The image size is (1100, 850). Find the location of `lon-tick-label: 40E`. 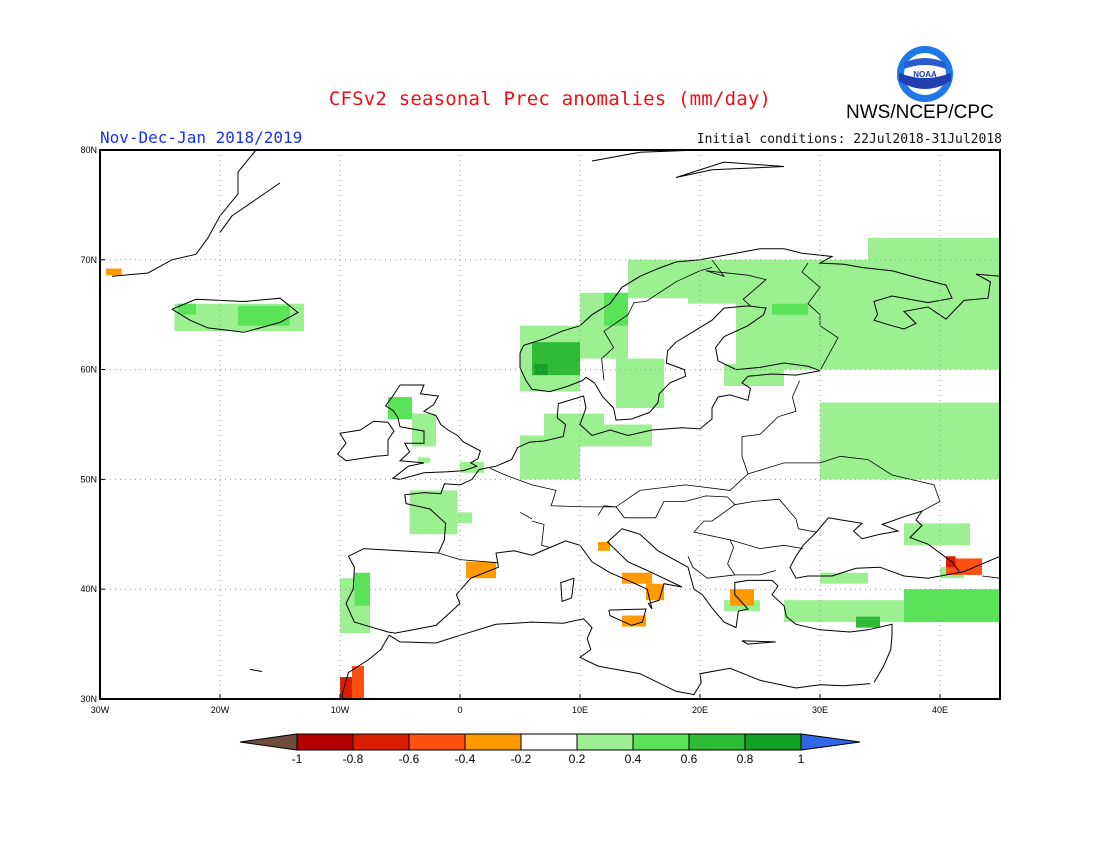

lon-tick-label: 40E is located at coordinates (940, 710).